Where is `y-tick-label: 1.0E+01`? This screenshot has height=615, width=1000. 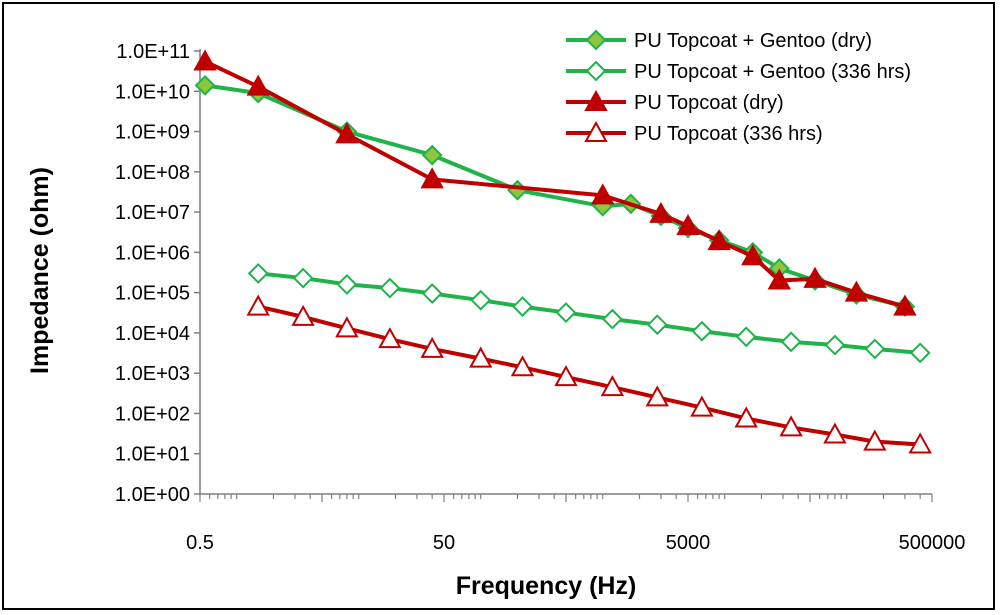
y-tick-label: 1.0E+01 is located at coordinates (152, 455).